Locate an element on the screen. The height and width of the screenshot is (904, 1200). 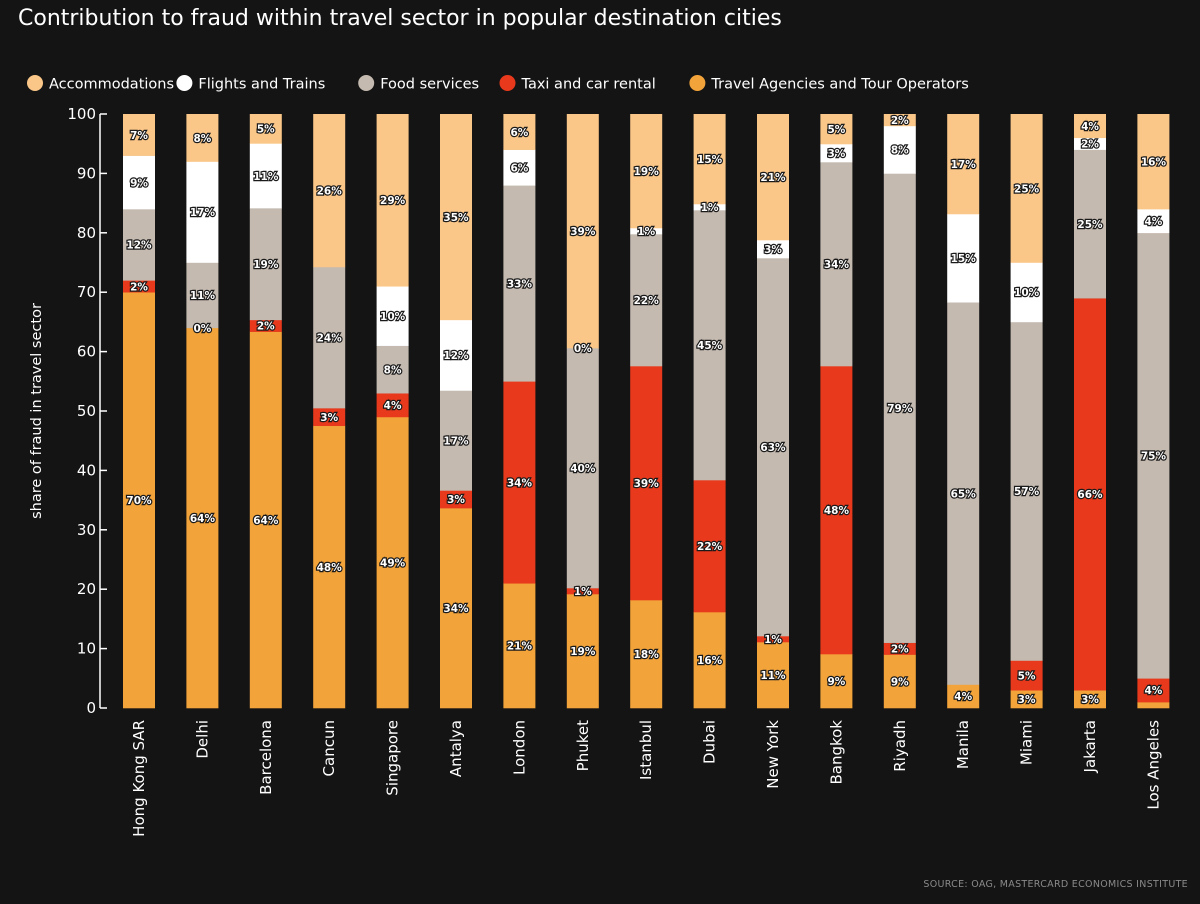
data-label-food-services: 22% is located at coordinates (647, 301).